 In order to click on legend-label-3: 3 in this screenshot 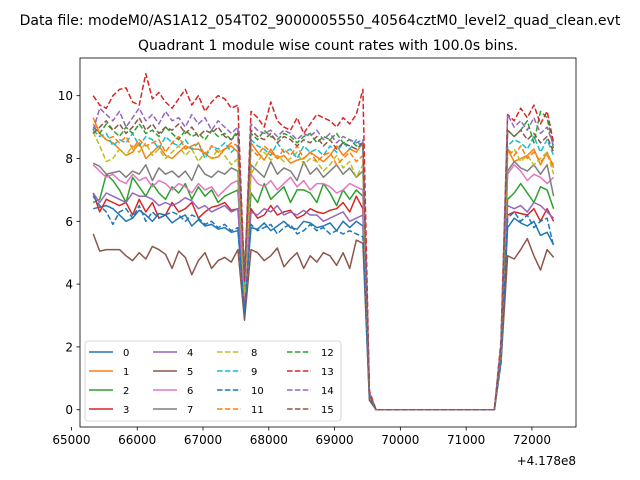, I will do `click(126, 410)`.